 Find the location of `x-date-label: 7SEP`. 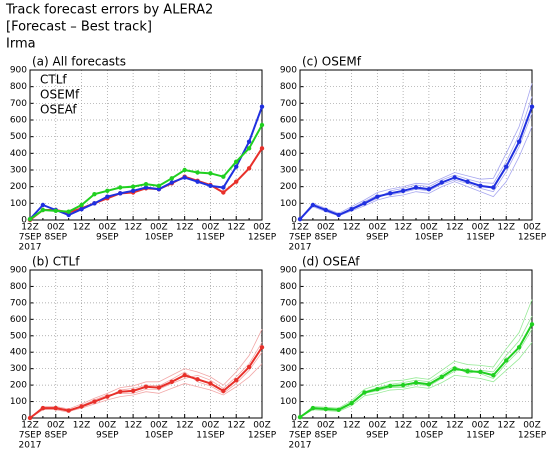

x-date-label: 7SEP is located at coordinates (30, 238).